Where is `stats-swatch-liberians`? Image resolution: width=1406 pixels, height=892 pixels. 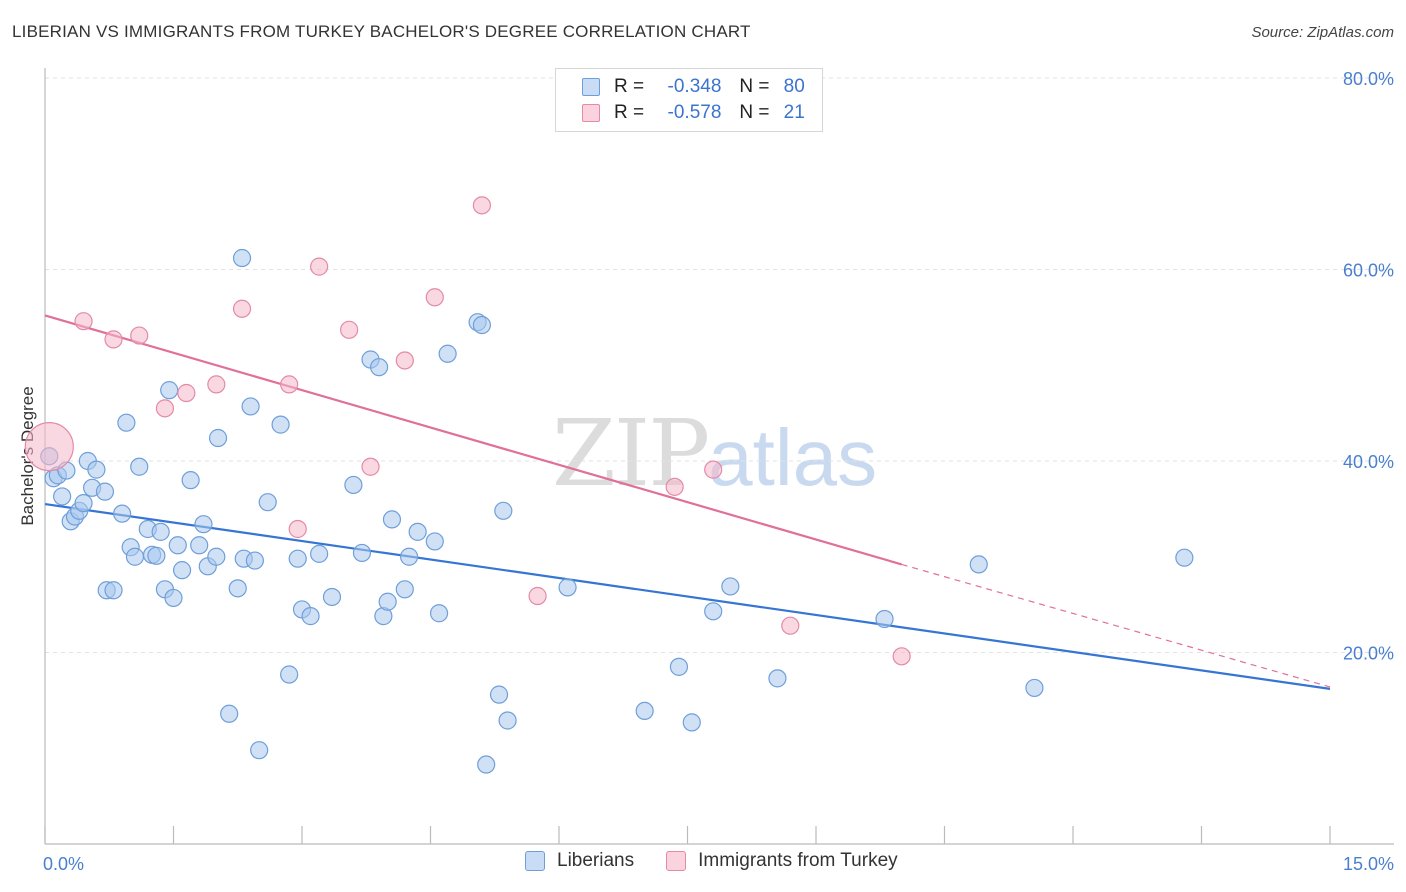
stats-swatch-liberians is located at coordinates (591, 87).